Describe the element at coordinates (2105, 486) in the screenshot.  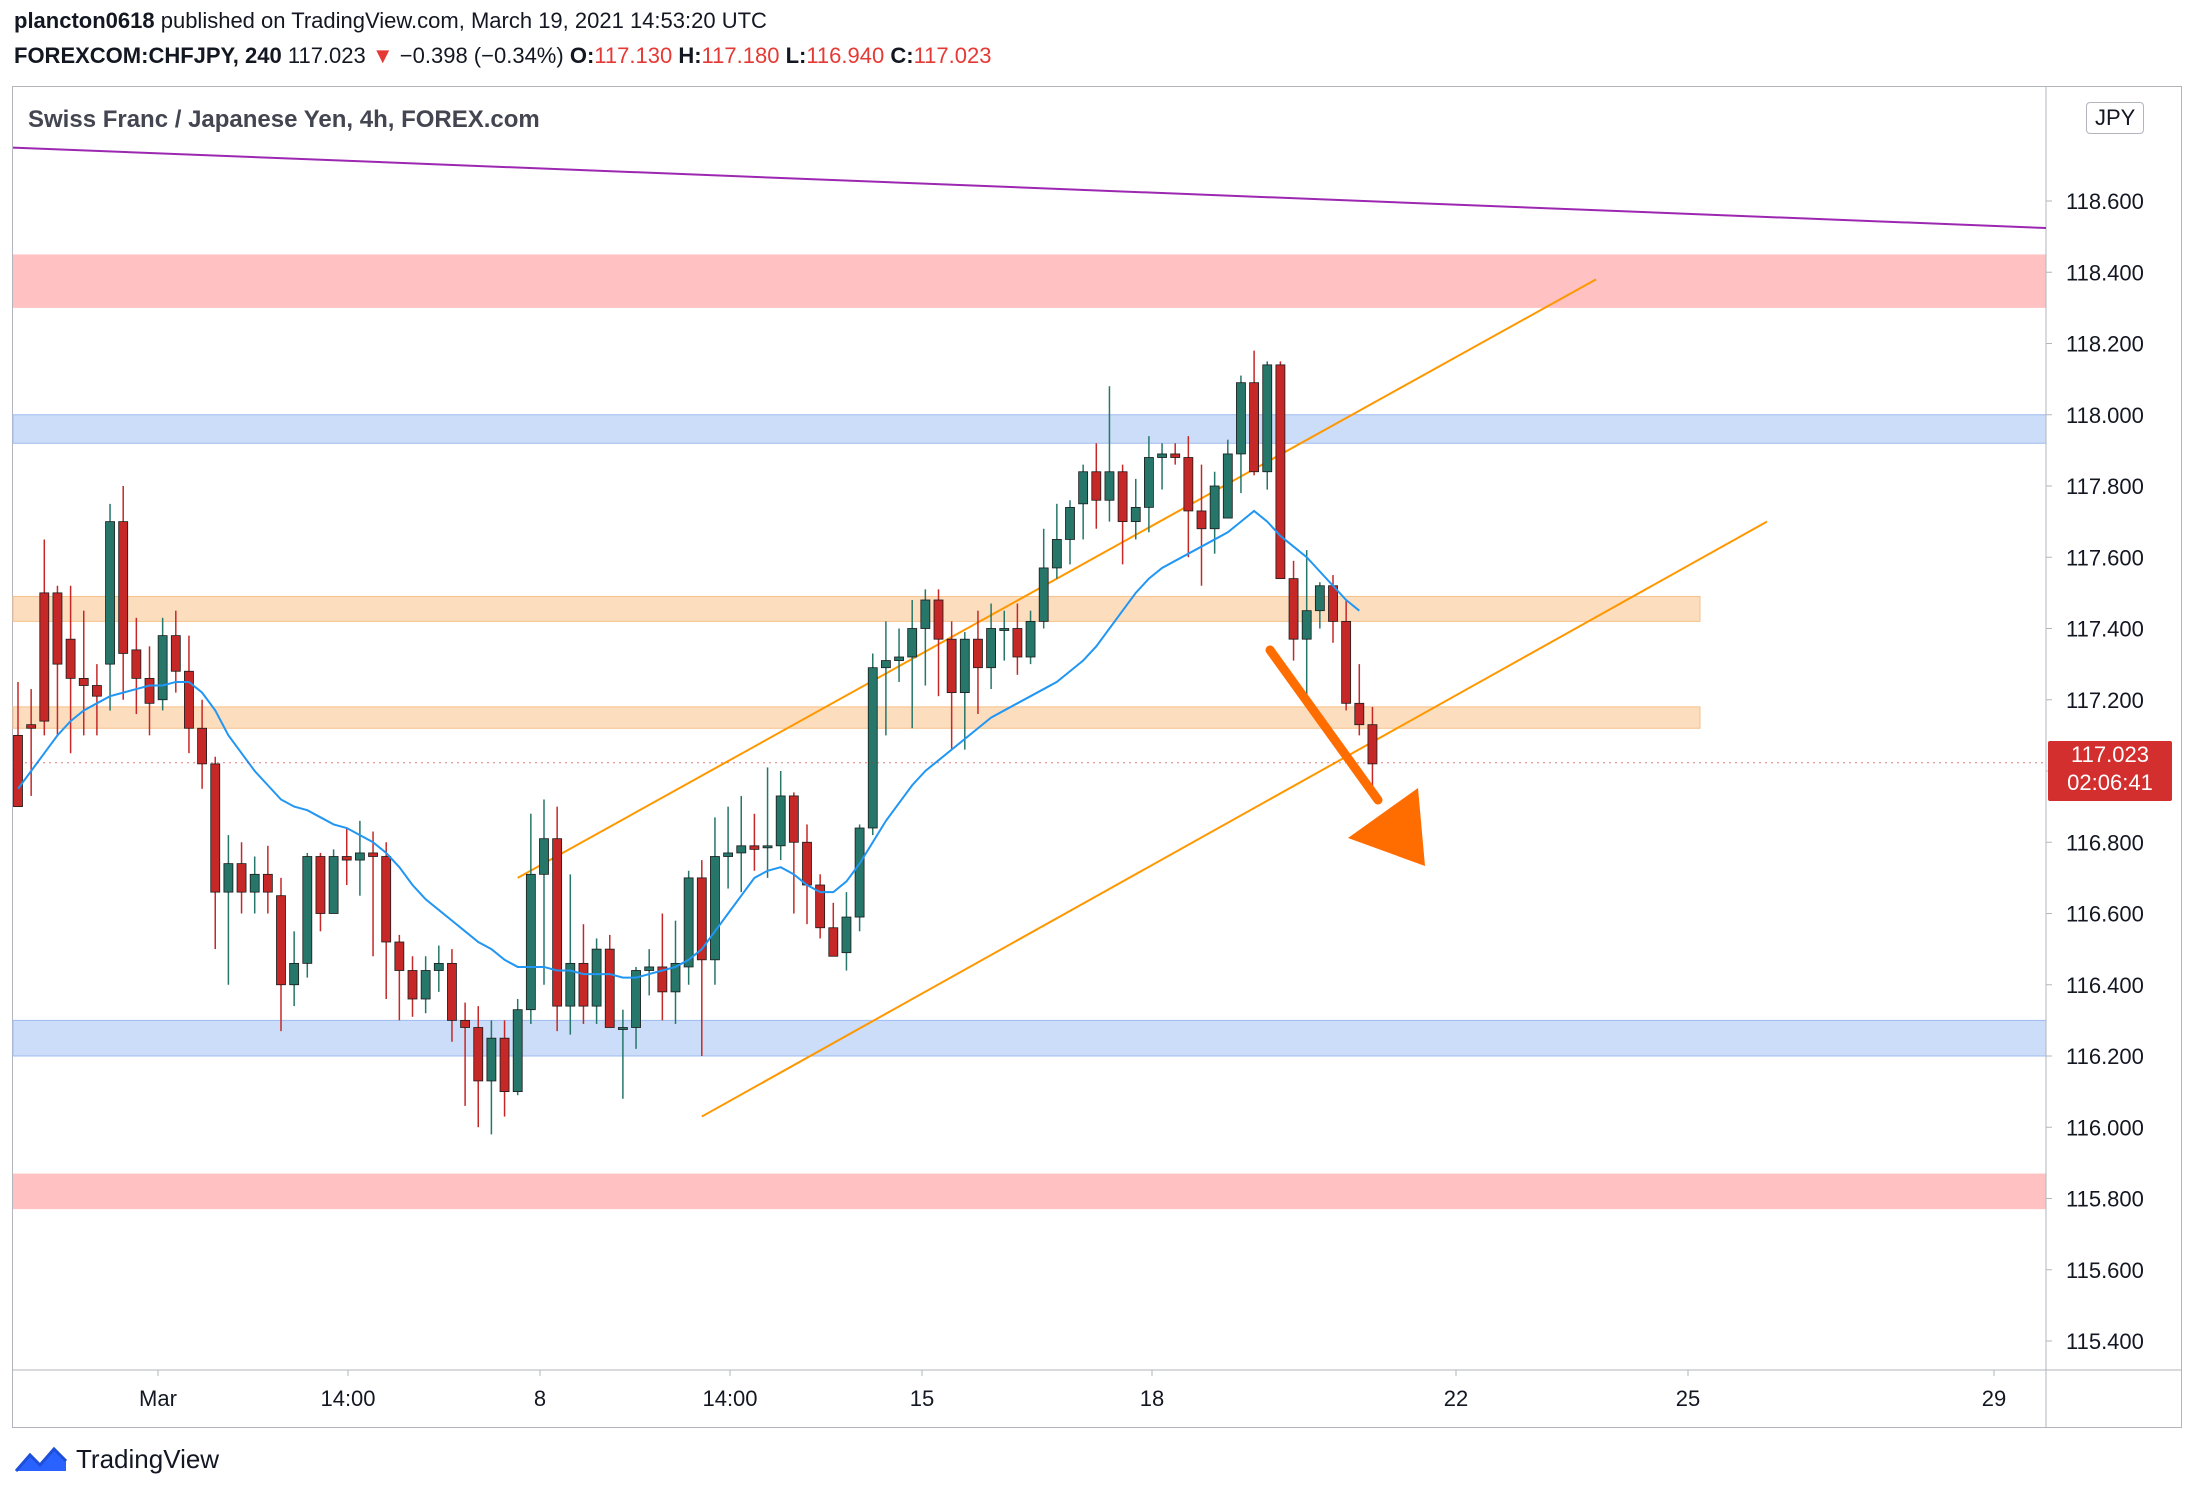
I see `y-tick-label-4: 117.800` at that location.